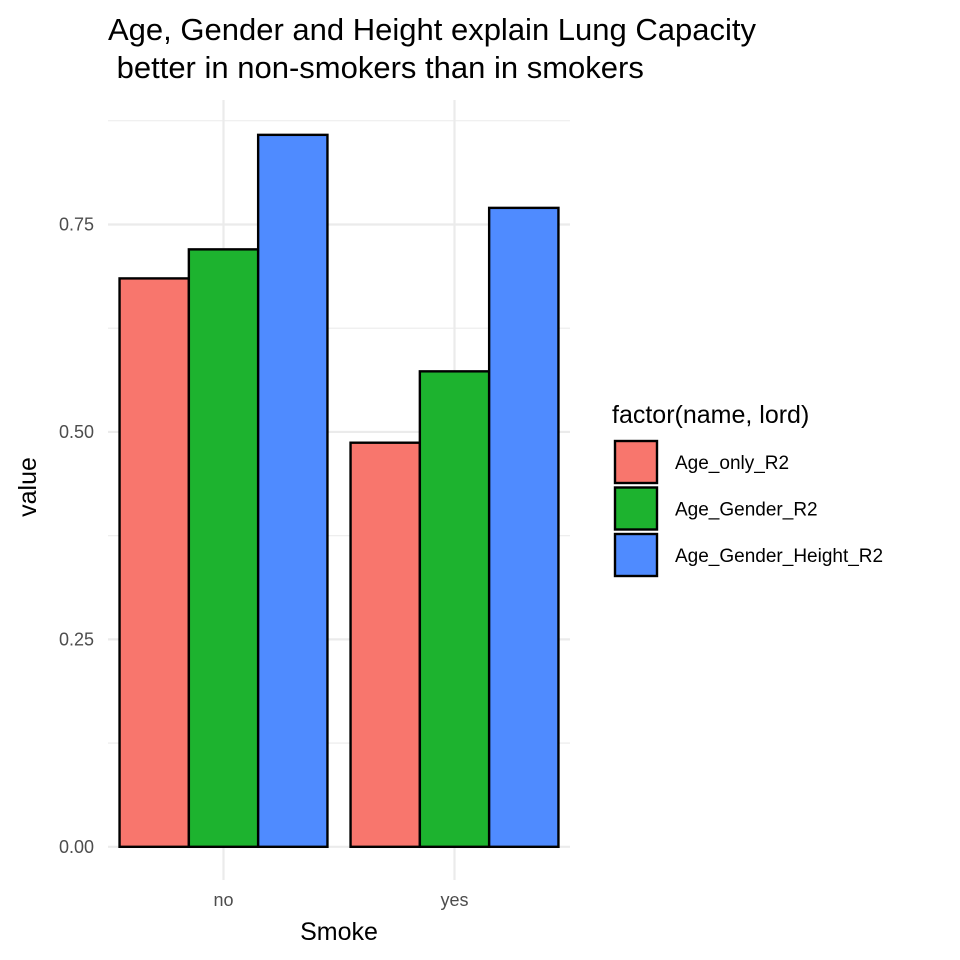  Describe the element at coordinates (523, 527) in the screenshot. I see `bar-yes-Age_Gender_Height_R2` at that location.